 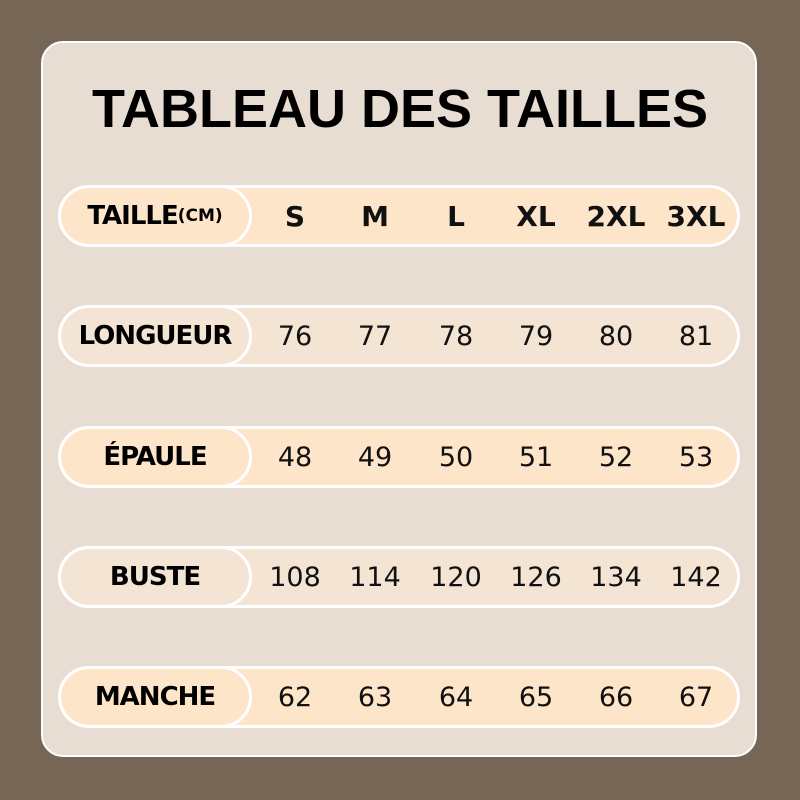 What do you see at coordinates (155, 697) in the screenshot?
I see `row-label: MANCHE` at bounding box center [155, 697].